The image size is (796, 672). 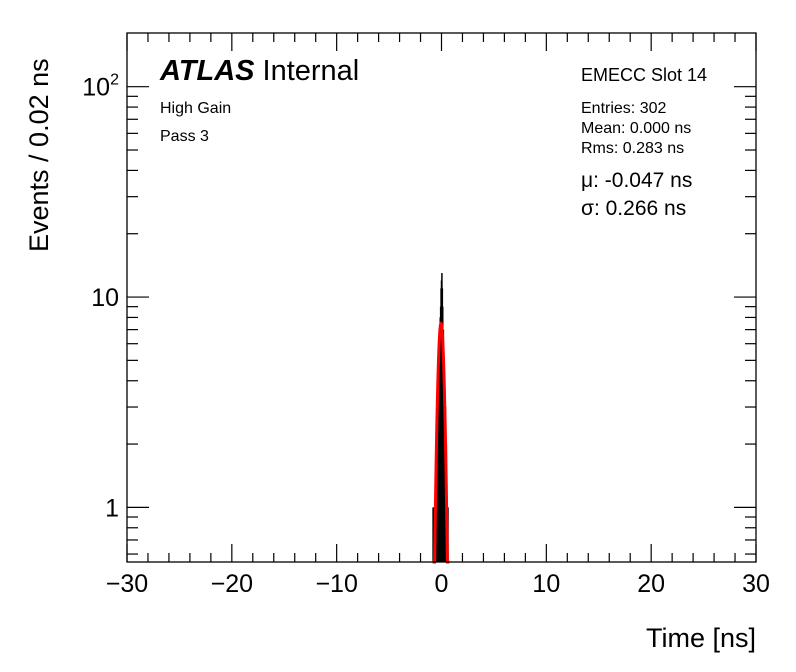 What do you see at coordinates (701, 638) in the screenshot?
I see `x-axis-label: Time [ns]` at bounding box center [701, 638].